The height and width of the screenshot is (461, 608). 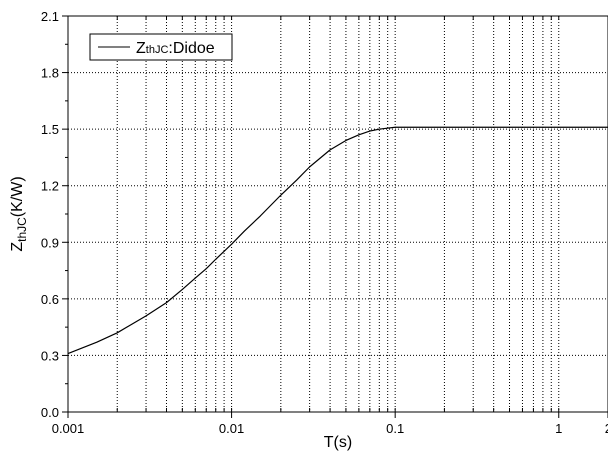 I want to click on x-axis-title: T(s), so click(x=338, y=442).